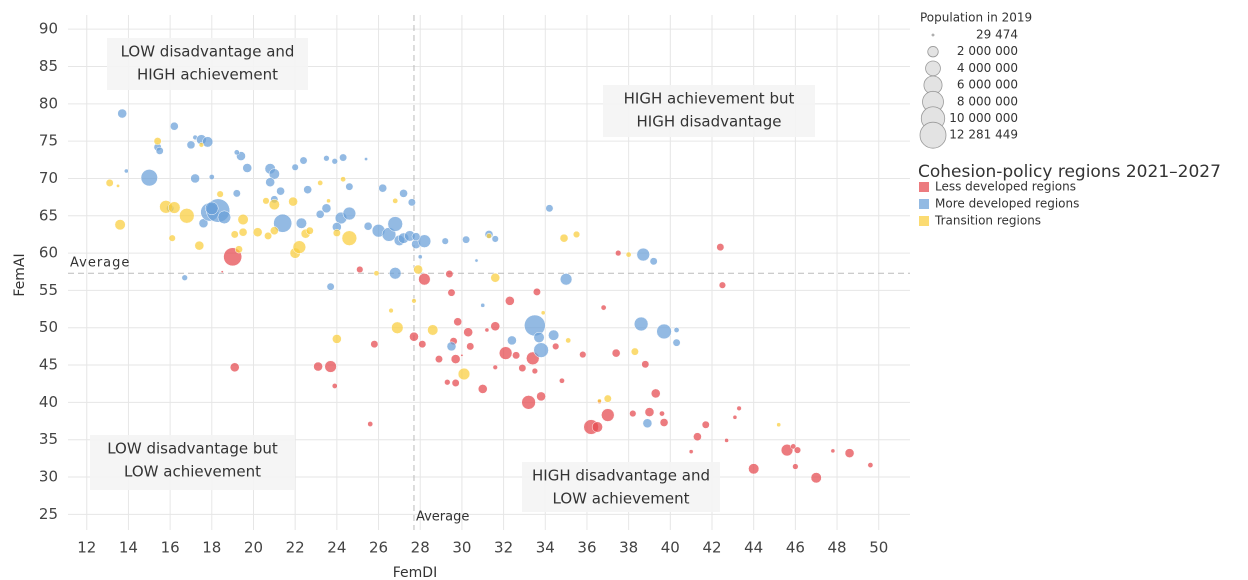 This screenshot has width=1248, height=580. I want to click on x-tick-label: 24, so click(336, 548).